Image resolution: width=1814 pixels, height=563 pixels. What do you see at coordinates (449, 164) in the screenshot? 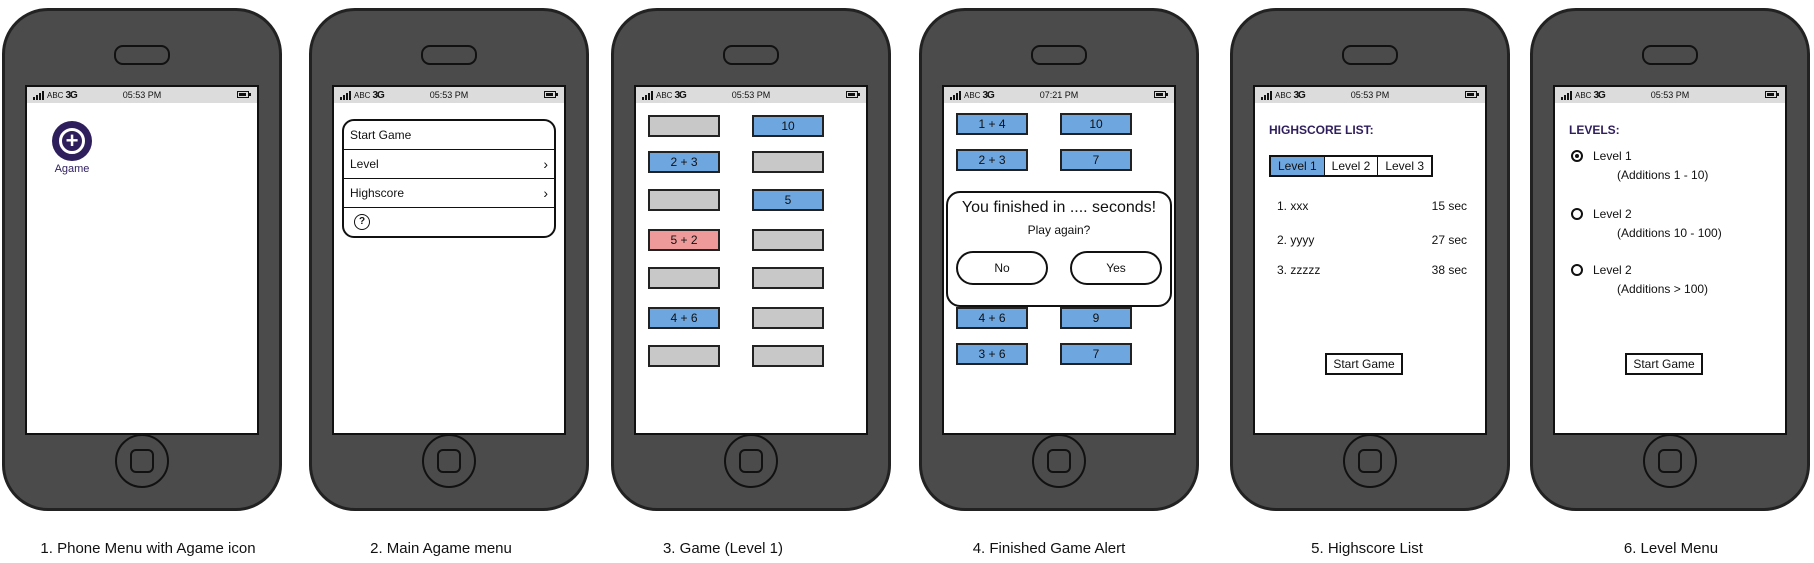
I see `menu-item-level: Level ›` at bounding box center [449, 164].